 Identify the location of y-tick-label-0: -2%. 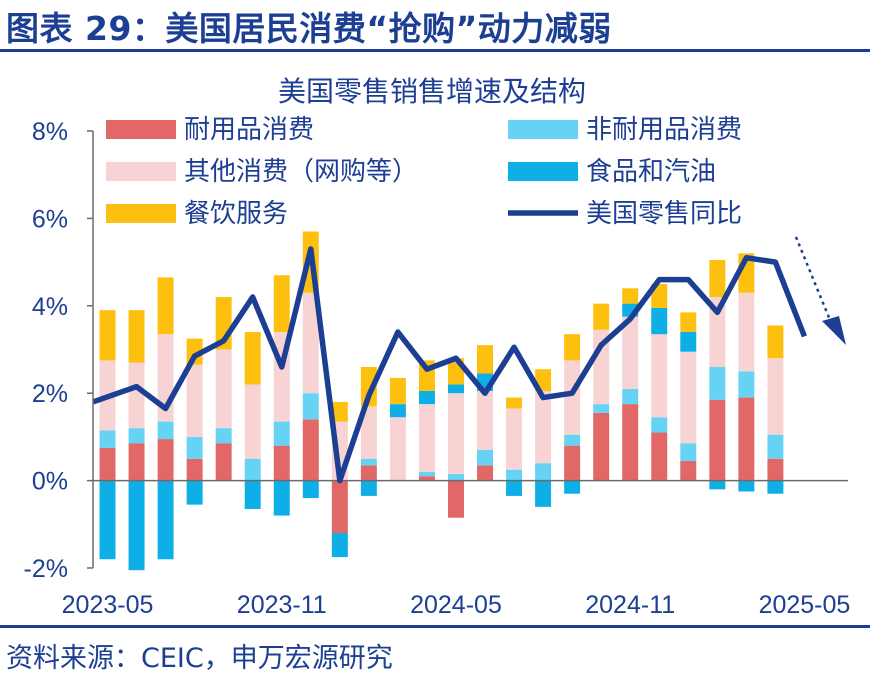
(46, 569).